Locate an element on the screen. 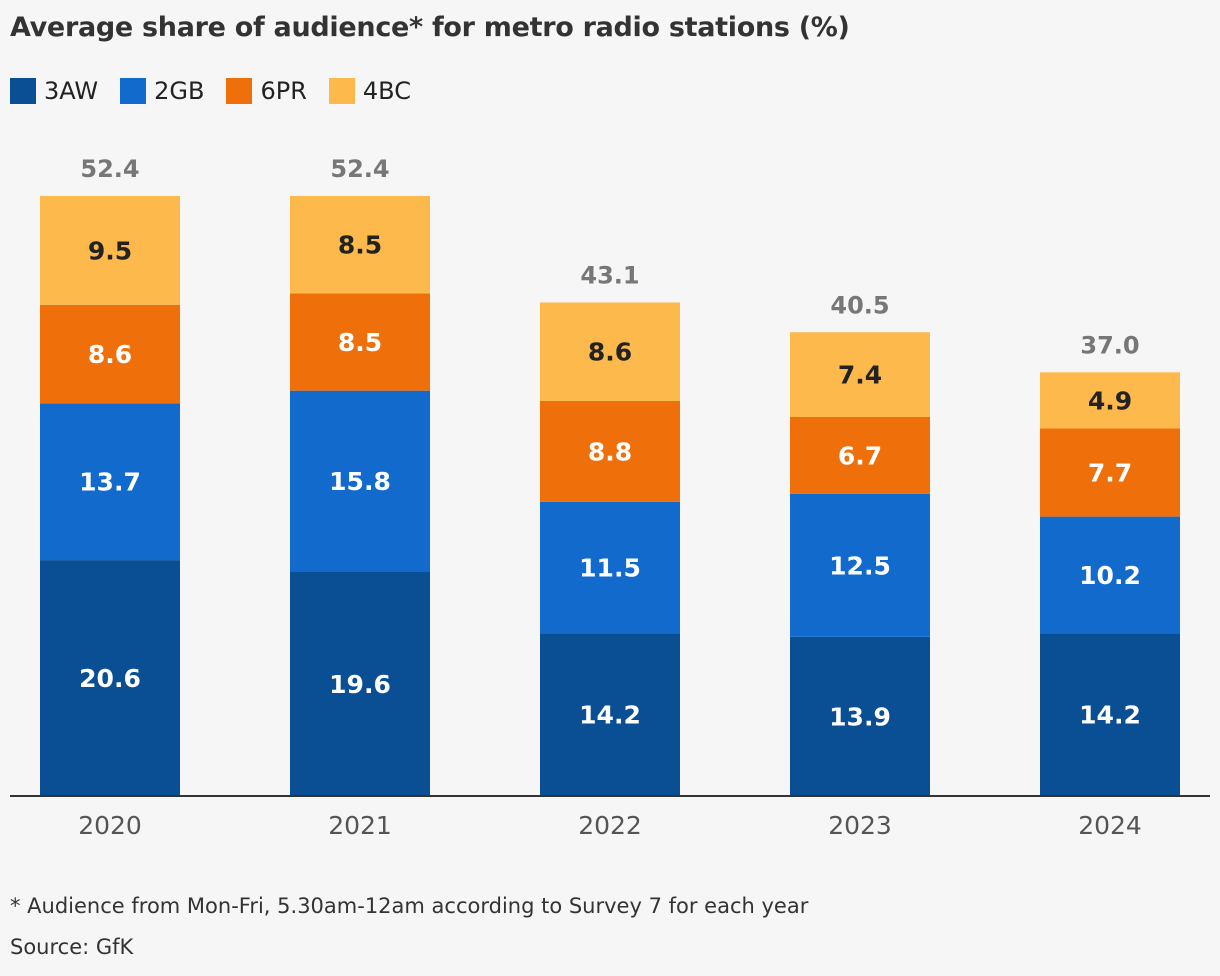  bar-segment-6pr-2022 is located at coordinates (610, 451).